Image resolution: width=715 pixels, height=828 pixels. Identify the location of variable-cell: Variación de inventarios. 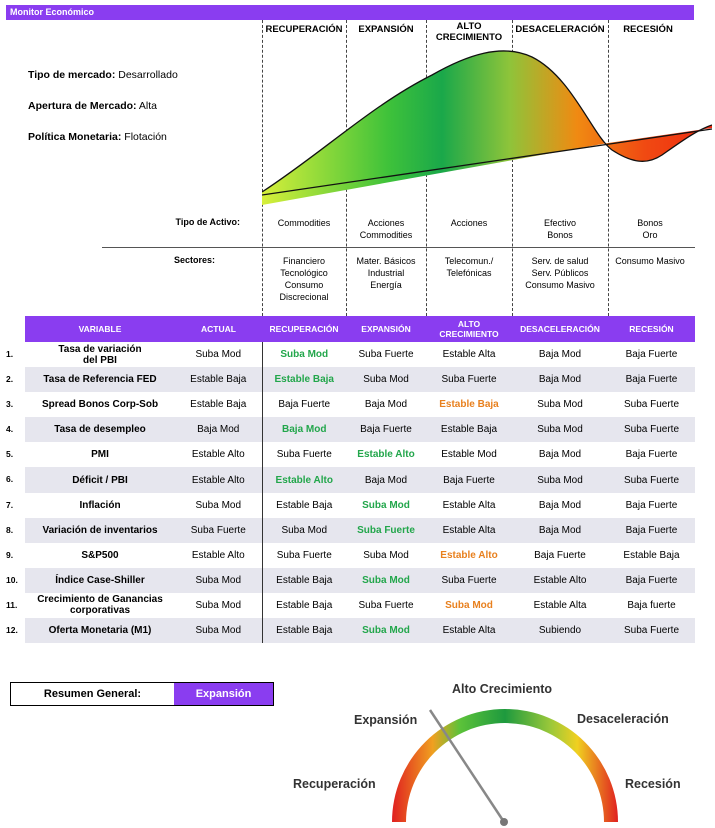
(100, 530).